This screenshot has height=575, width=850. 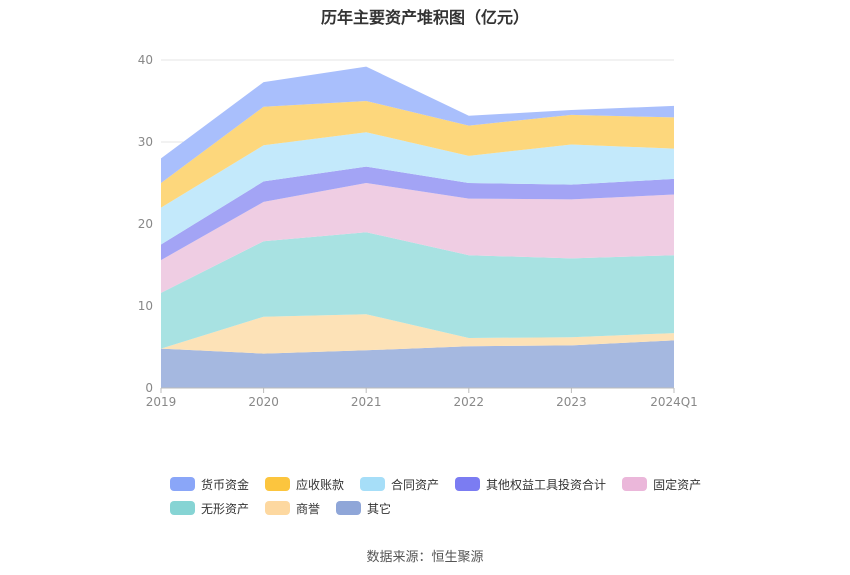 I want to click on legend-item: 合同资产, so click(x=399, y=484).